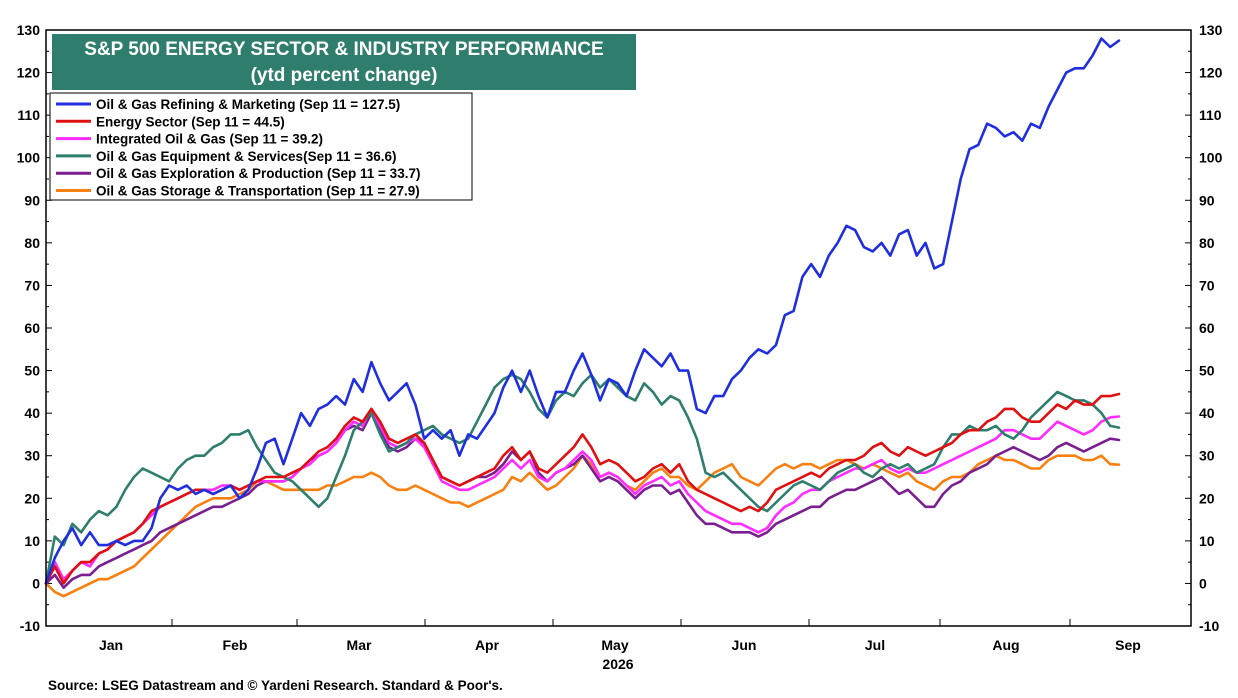 Image resolution: width=1238 pixels, height=698 pixels. I want to click on y-tick-label-left: 130, so click(29, 30).